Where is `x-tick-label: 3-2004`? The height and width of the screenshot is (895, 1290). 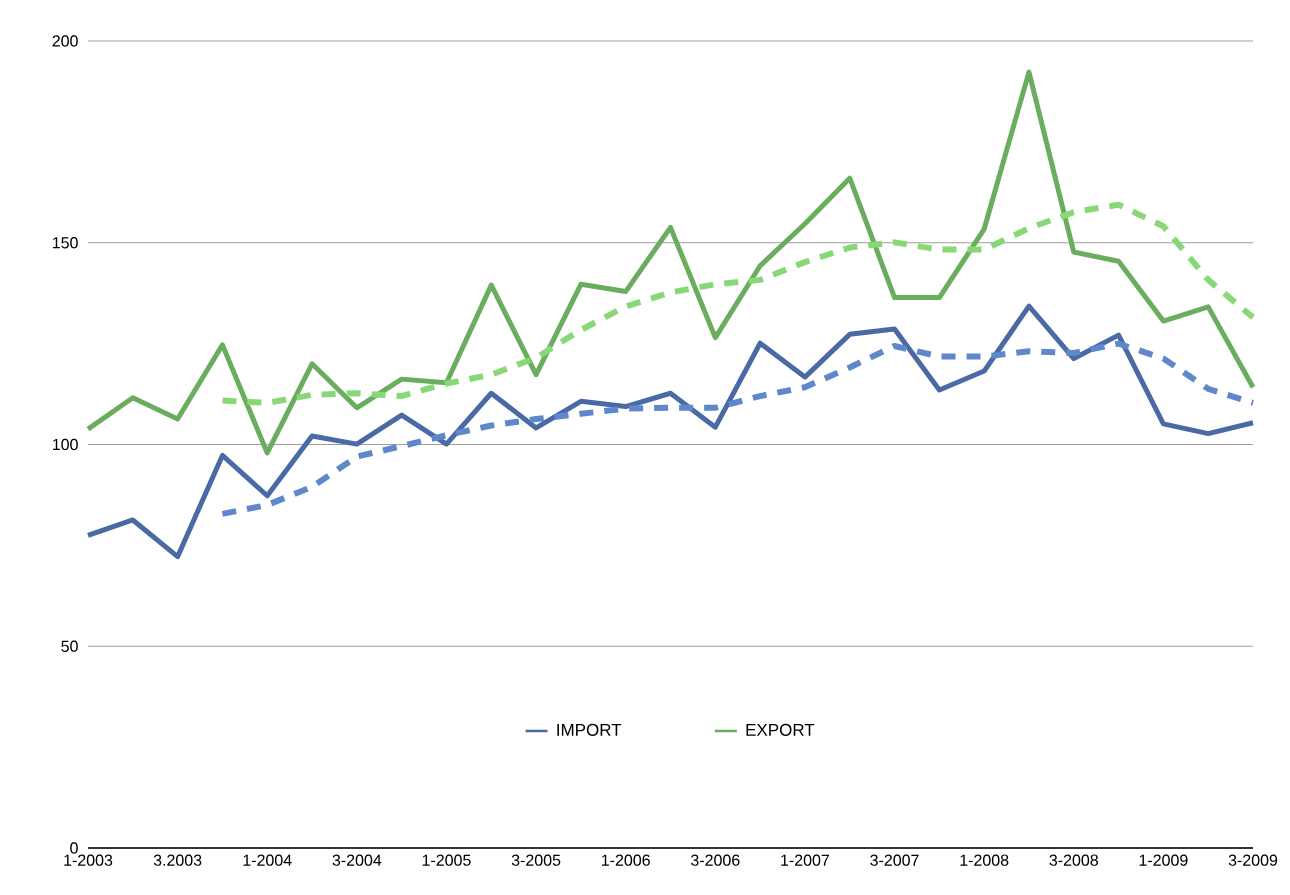 x-tick-label: 3-2004 is located at coordinates (357, 860).